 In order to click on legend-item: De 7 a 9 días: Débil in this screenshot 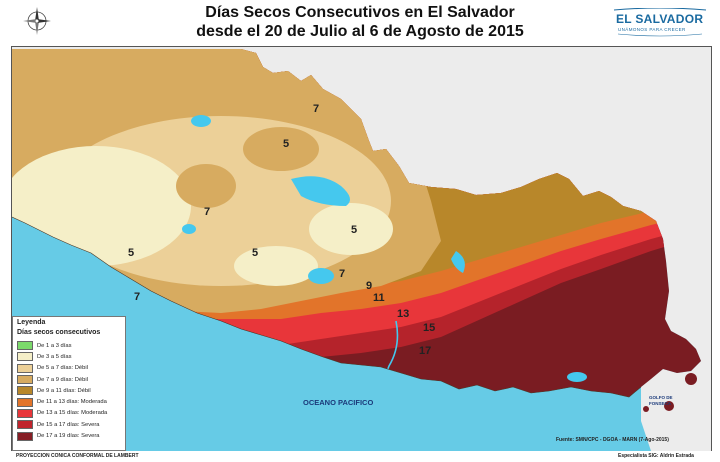, I will do `click(62, 379)`.